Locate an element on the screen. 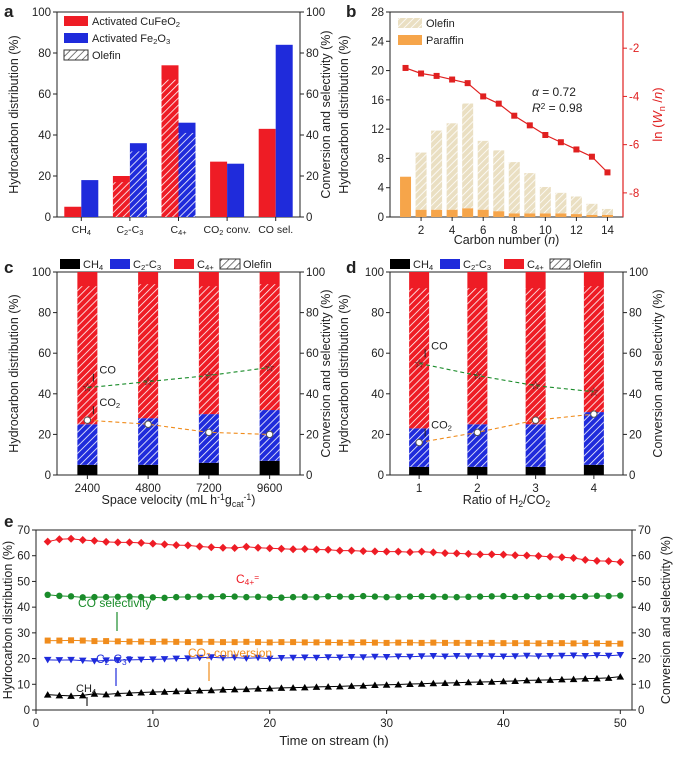  line-co-c is located at coordinates (178, 377).